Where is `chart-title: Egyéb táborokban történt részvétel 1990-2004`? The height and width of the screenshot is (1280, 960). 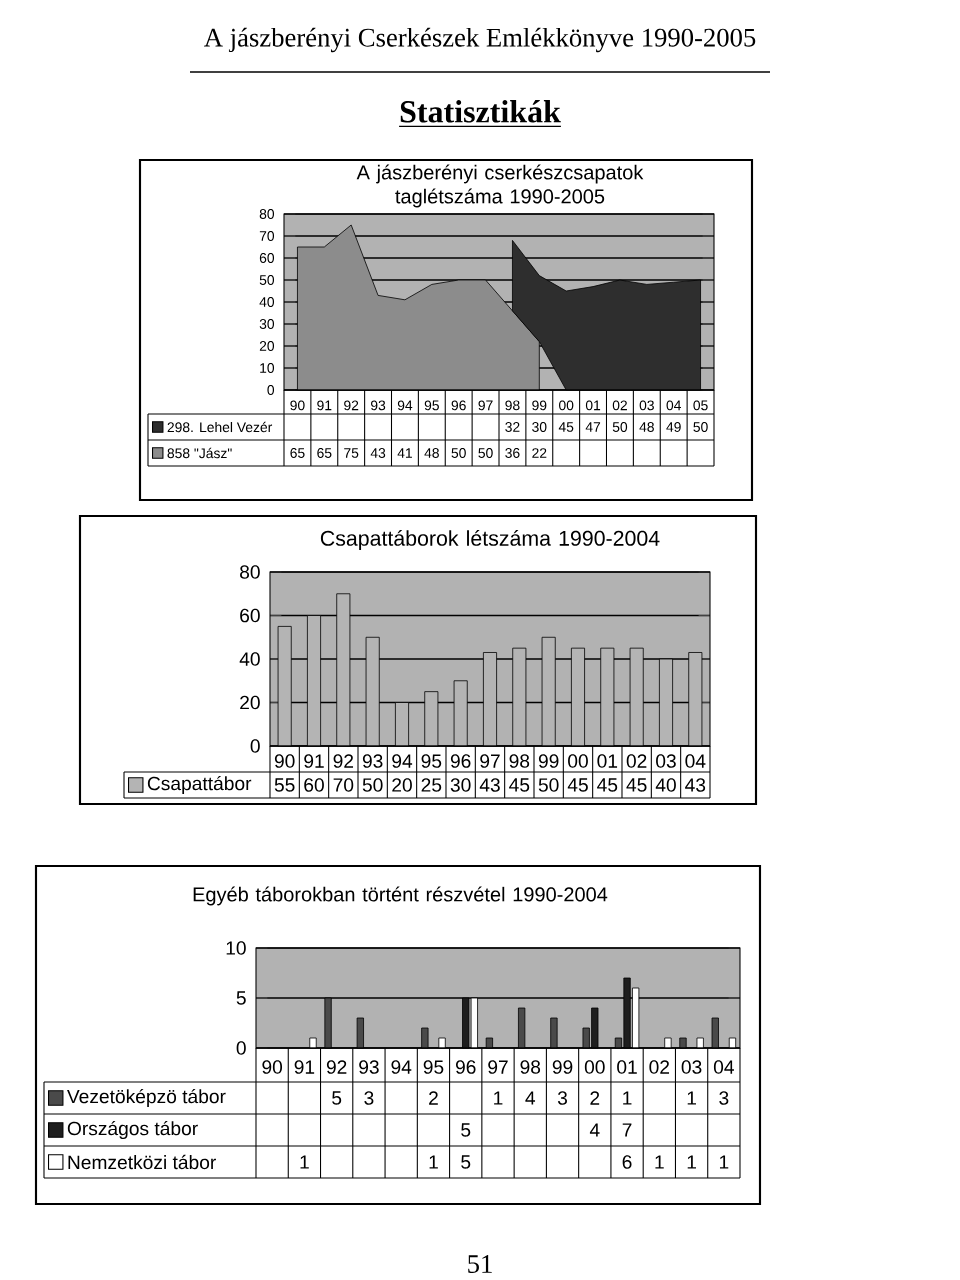
chart-title: Egyéb táborokban történt részvétel 1990-2004 is located at coordinates (400, 896).